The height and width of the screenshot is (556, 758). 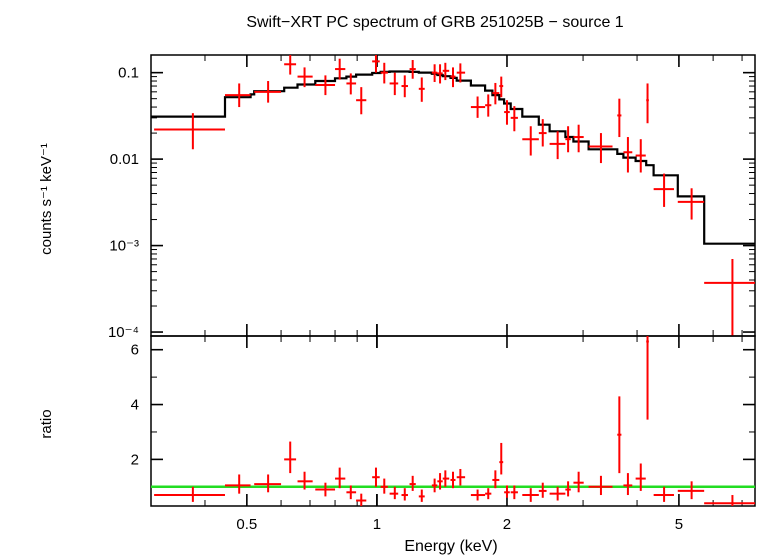 I want to click on spectrum-y-tick-label: 10⁻⁴, so click(x=123, y=332).